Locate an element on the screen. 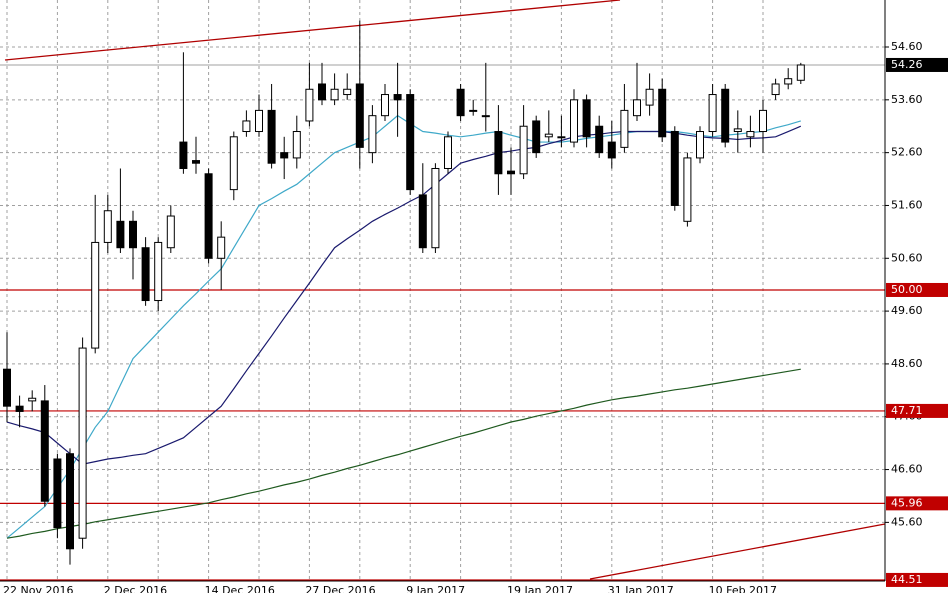 The height and width of the screenshot is (593, 948). y-tick-label: 49.60 is located at coordinates (907, 310).